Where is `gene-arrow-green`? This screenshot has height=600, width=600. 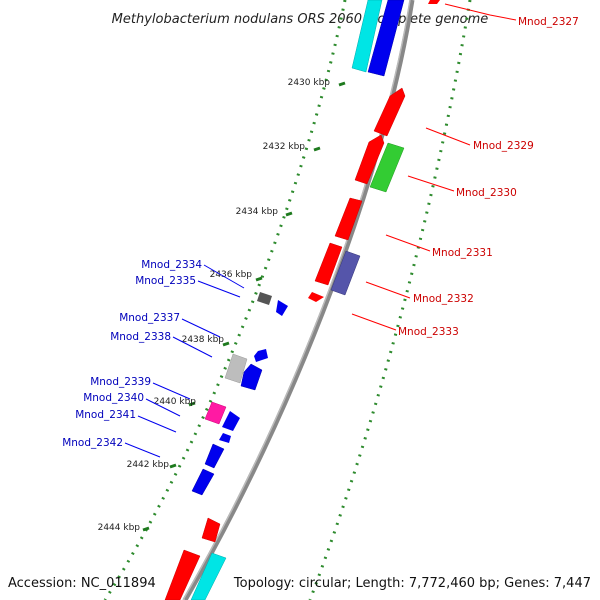
gene-arrow-green is located at coordinates (387, 167).